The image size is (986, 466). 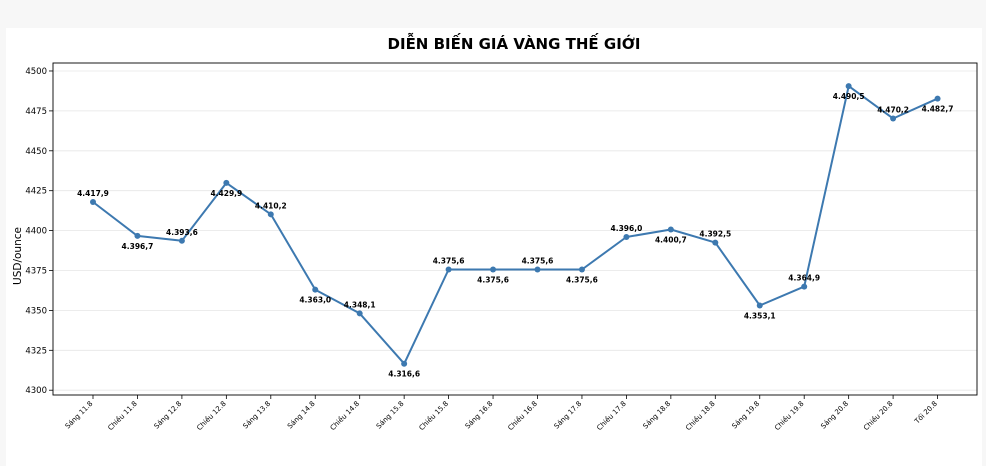 I want to click on data-label: 4.396,7, so click(x=138, y=246).